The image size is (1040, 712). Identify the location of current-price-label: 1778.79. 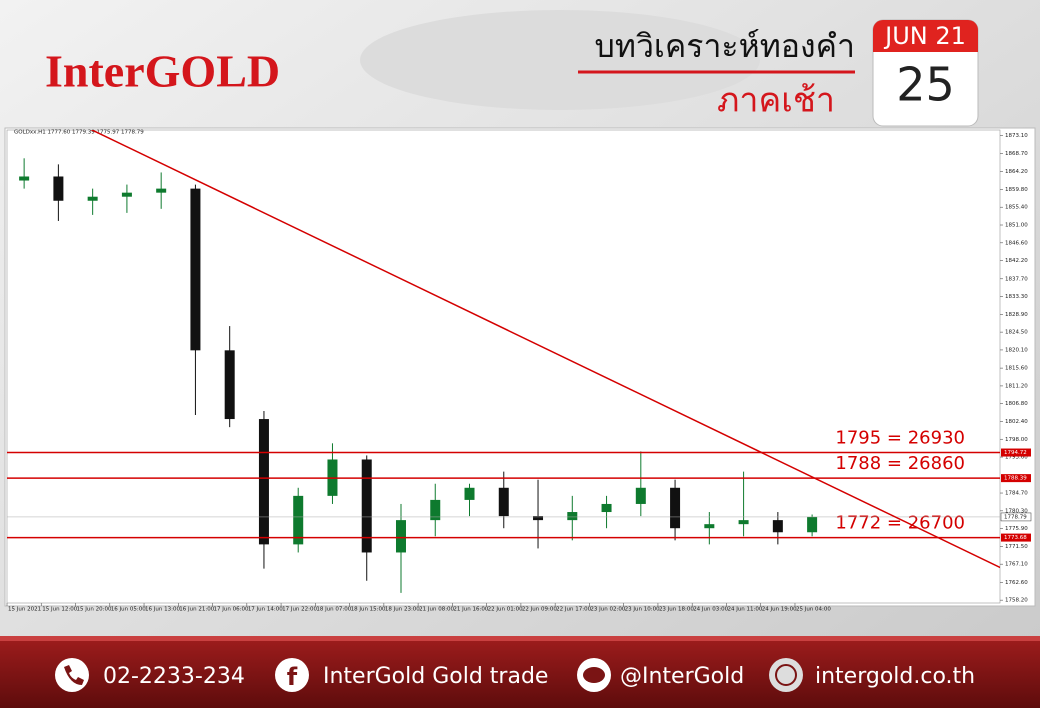
(1015, 517).